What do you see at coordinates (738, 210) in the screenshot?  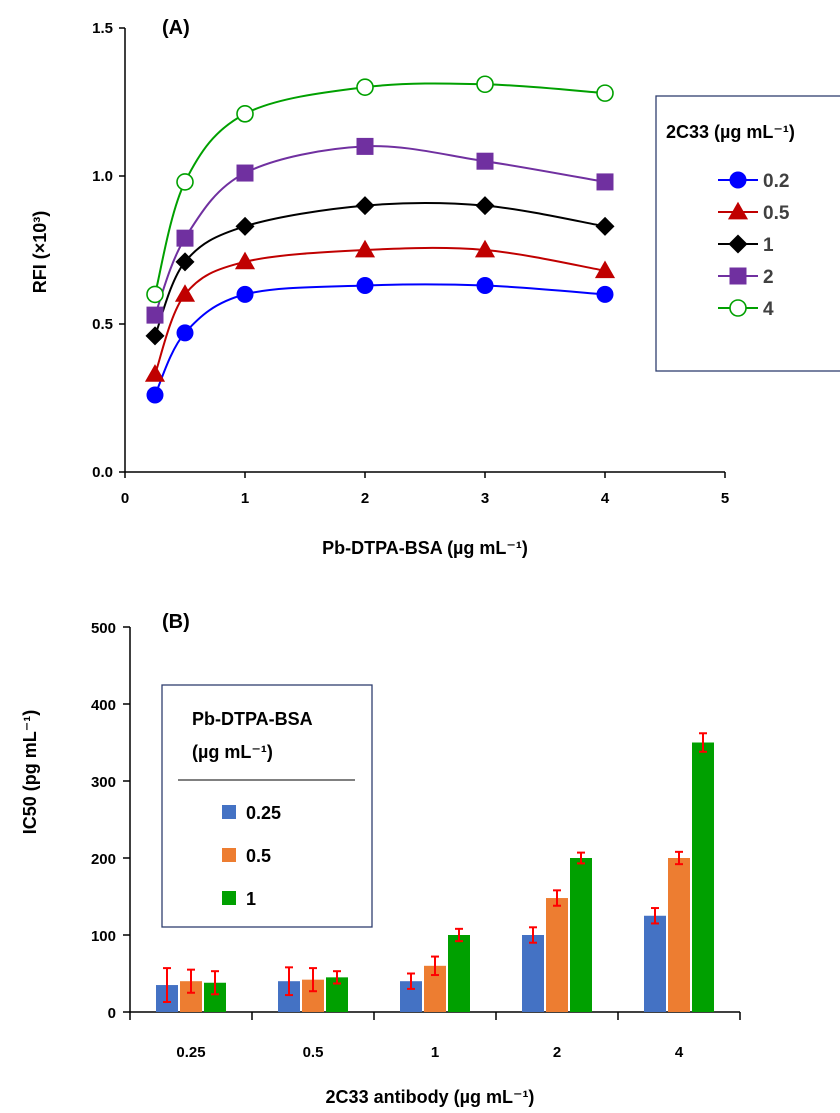 I see `legend-marker-0.5` at bounding box center [738, 210].